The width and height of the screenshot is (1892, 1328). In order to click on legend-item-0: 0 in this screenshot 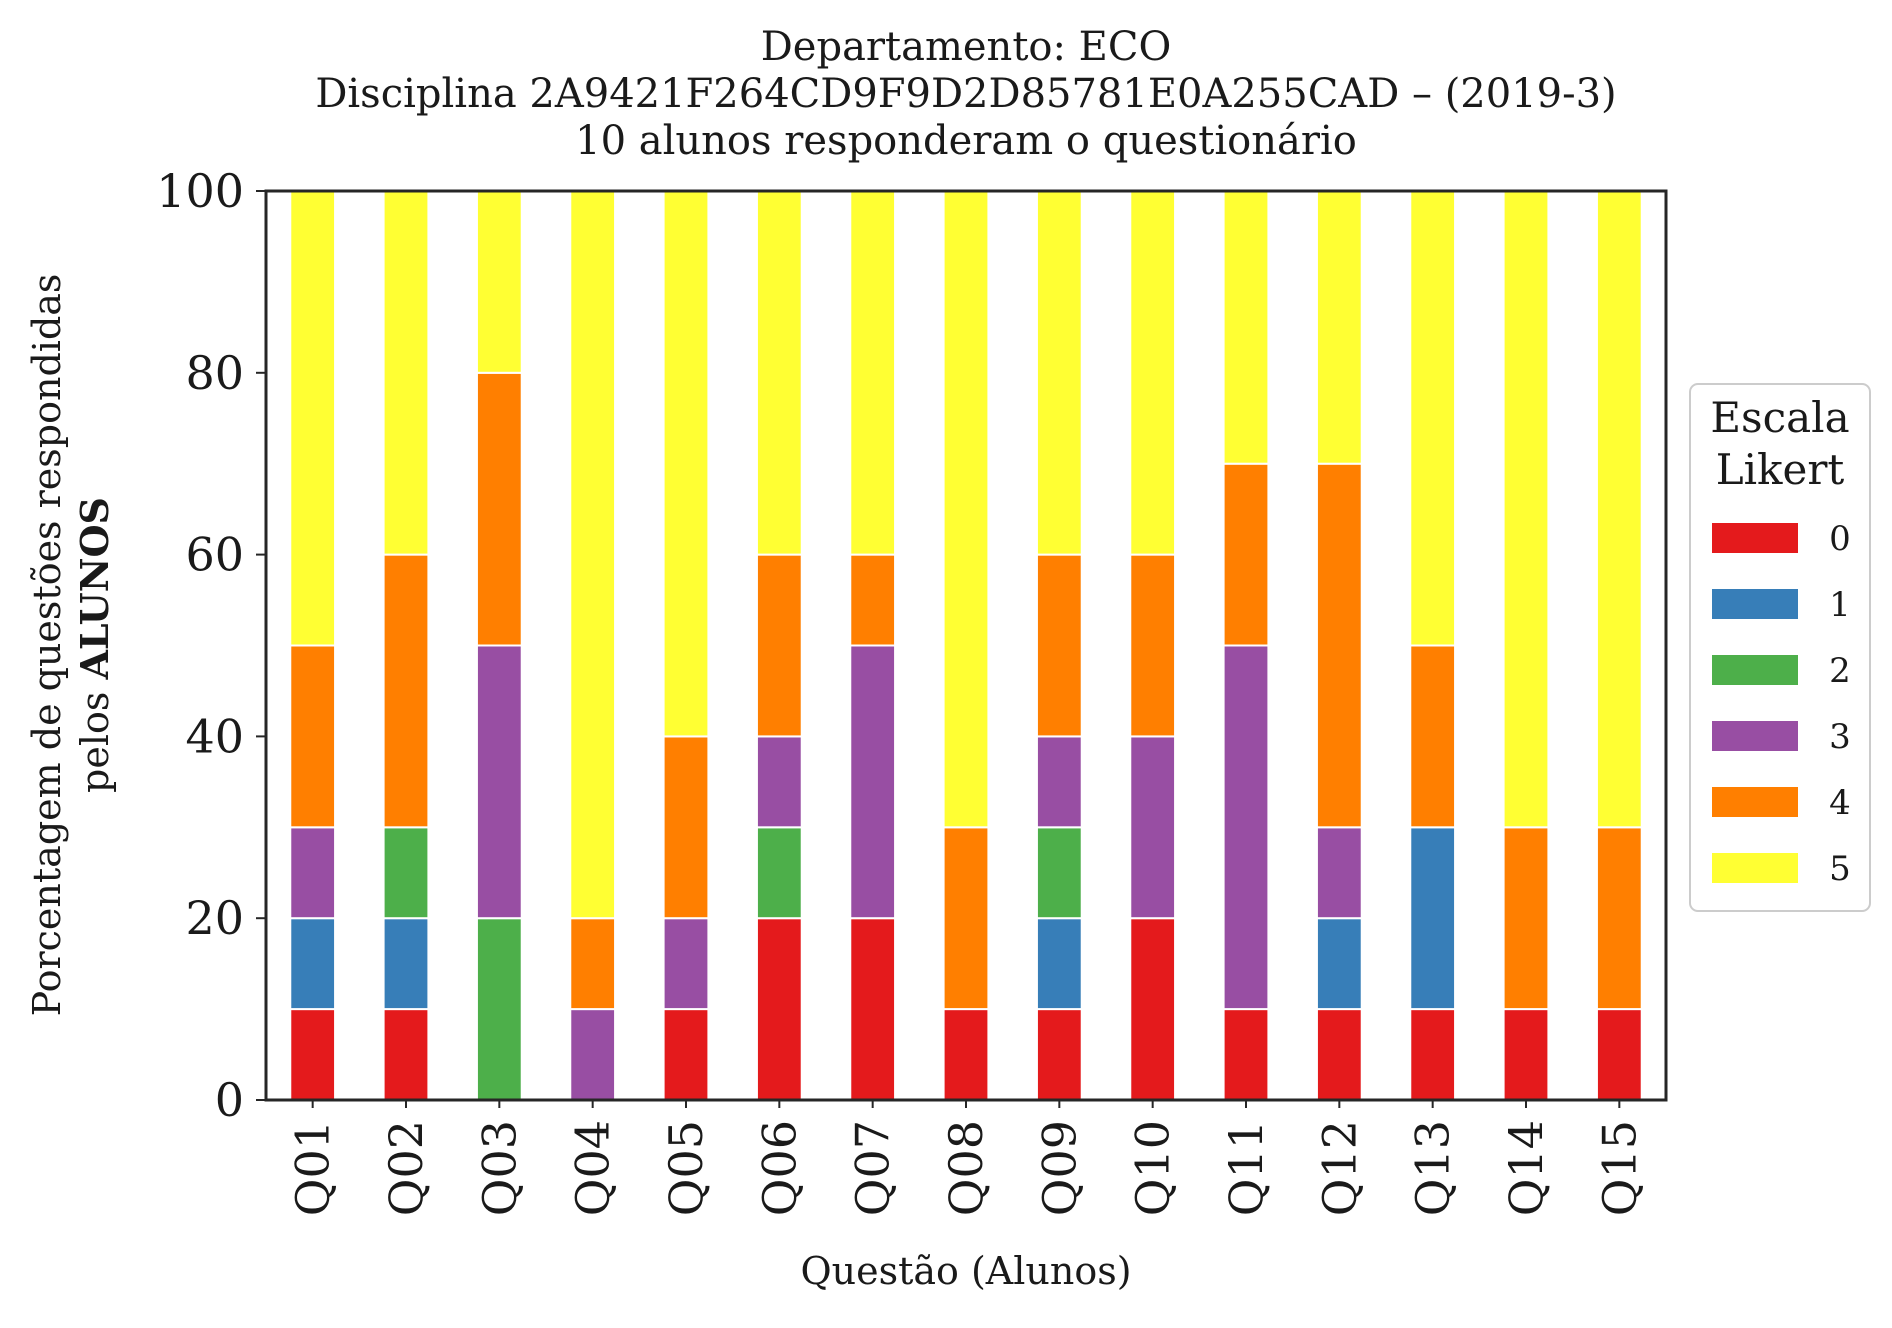, I will do `click(1781, 539)`.